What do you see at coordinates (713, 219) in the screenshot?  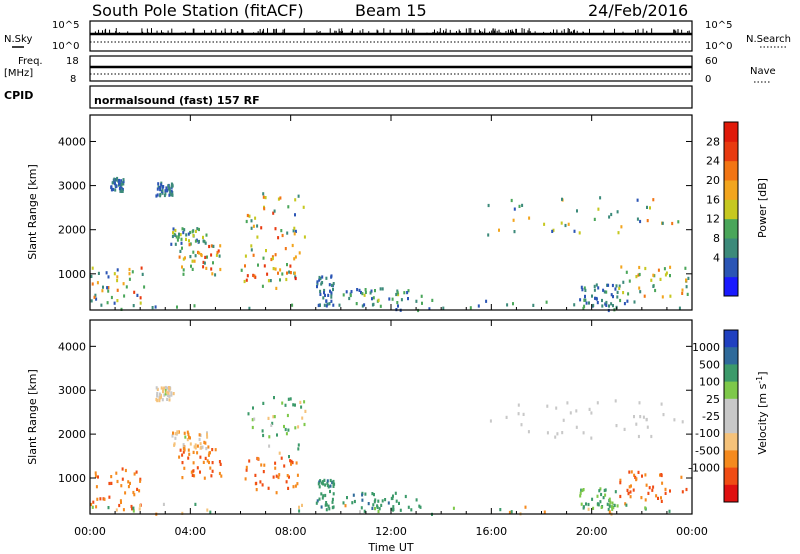 I see `power-colorbar-tick: 12` at bounding box center [713, 219].